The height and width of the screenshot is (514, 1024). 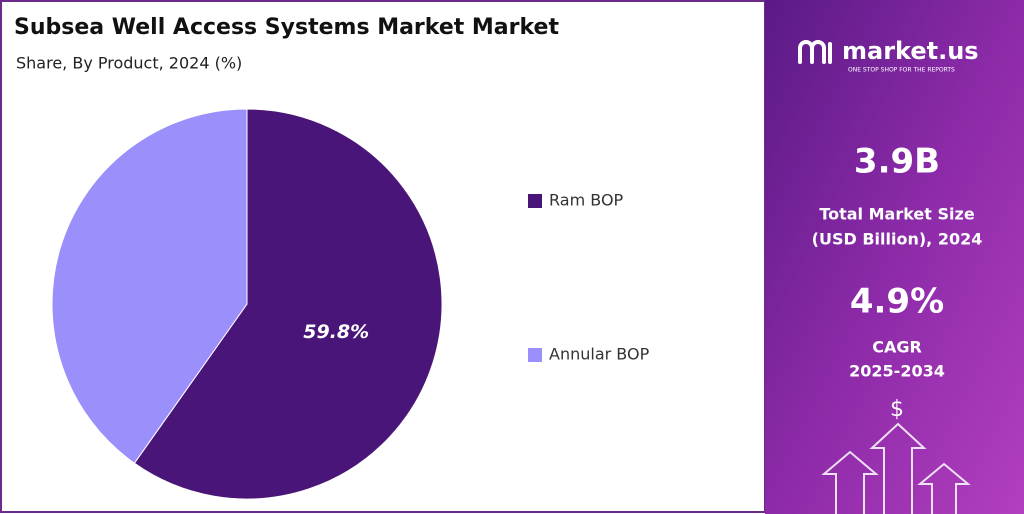 I want to click on chart-subtitle: Share, By Product, 2024 (%), so click(x=129, y=63).